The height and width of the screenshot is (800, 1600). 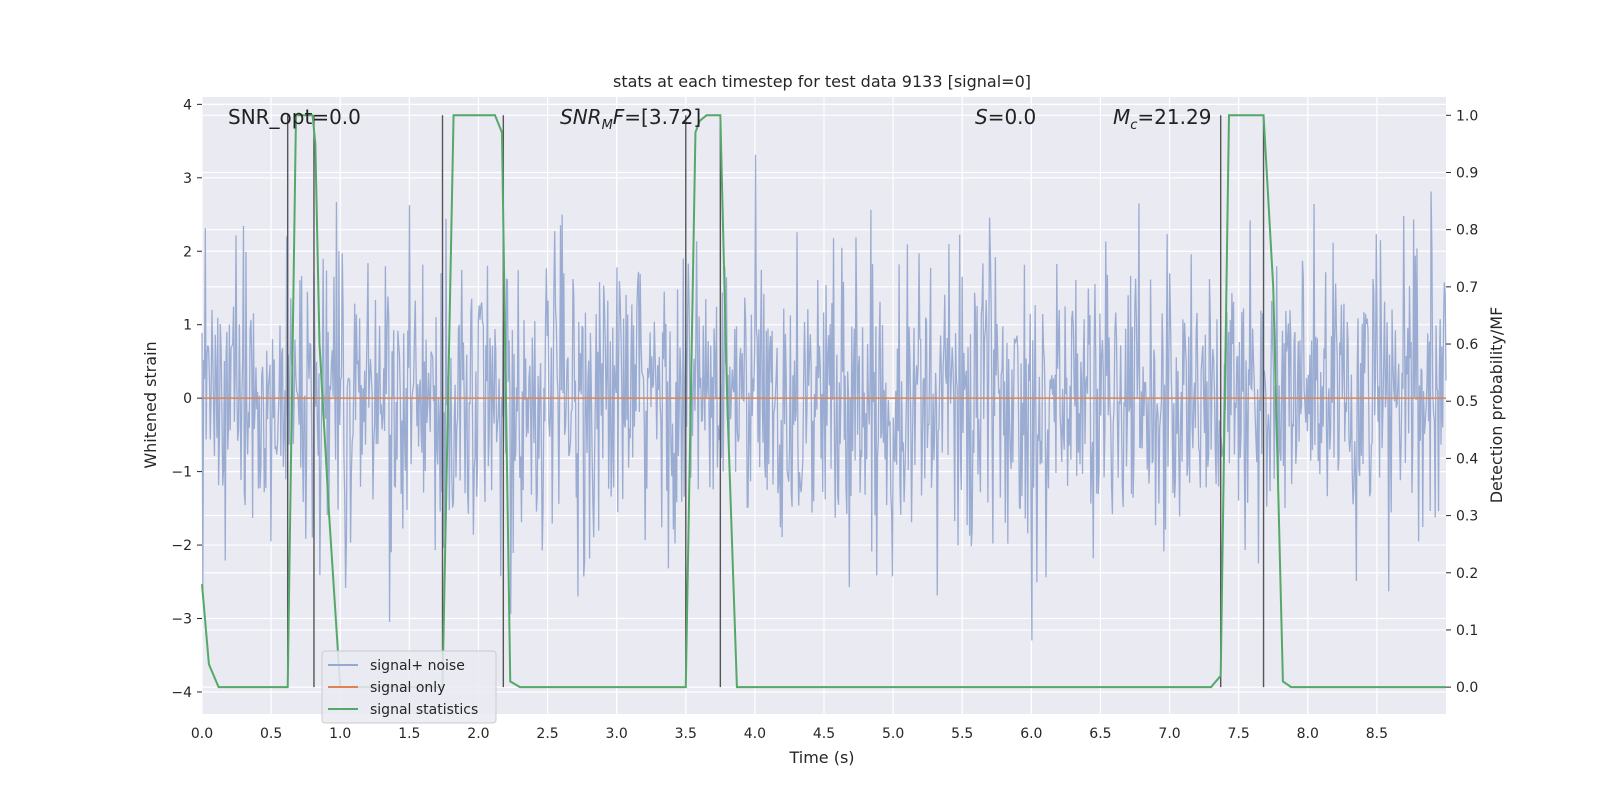 I want to click on y2-tick-label: 0.2, so click(x=1467, y=574).